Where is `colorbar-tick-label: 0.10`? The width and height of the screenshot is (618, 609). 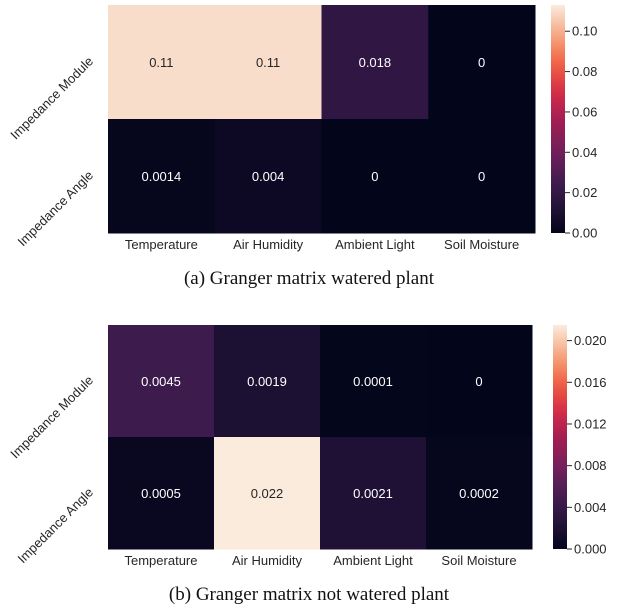 colorbar-tick-label: 0.10 is located at coordinates (584, 31).